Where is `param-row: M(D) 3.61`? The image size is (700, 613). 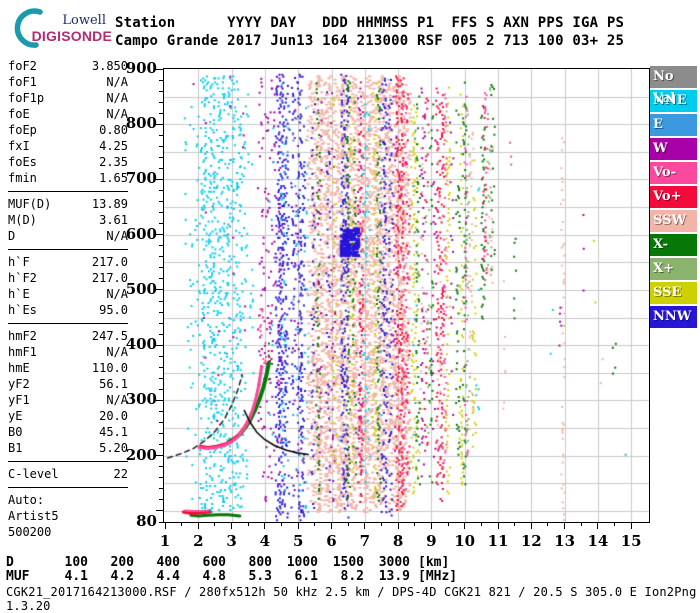 param-row: M(D) 3.61 is located at coordinates (68, 220).